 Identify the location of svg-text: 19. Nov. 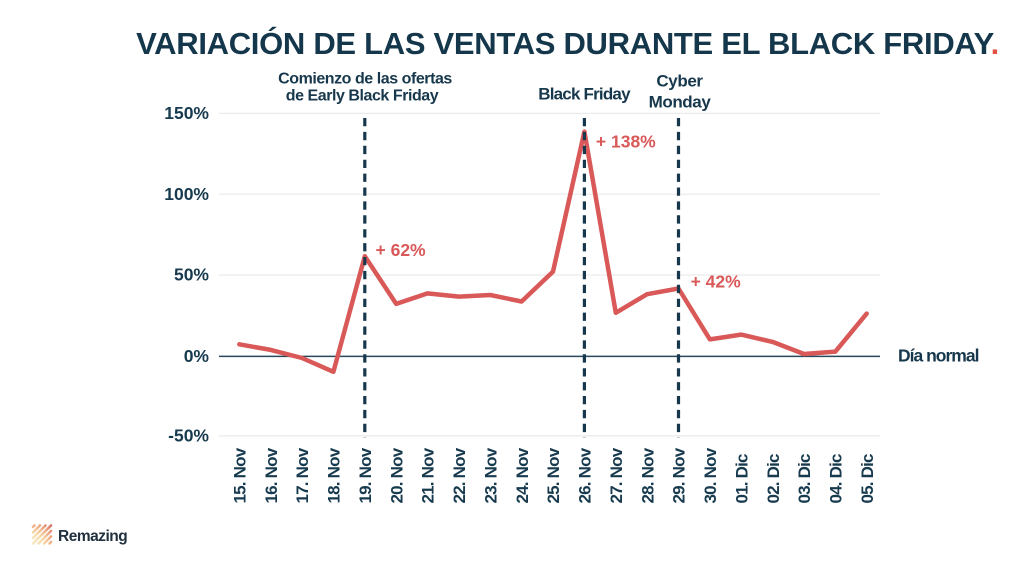
(365, 475).